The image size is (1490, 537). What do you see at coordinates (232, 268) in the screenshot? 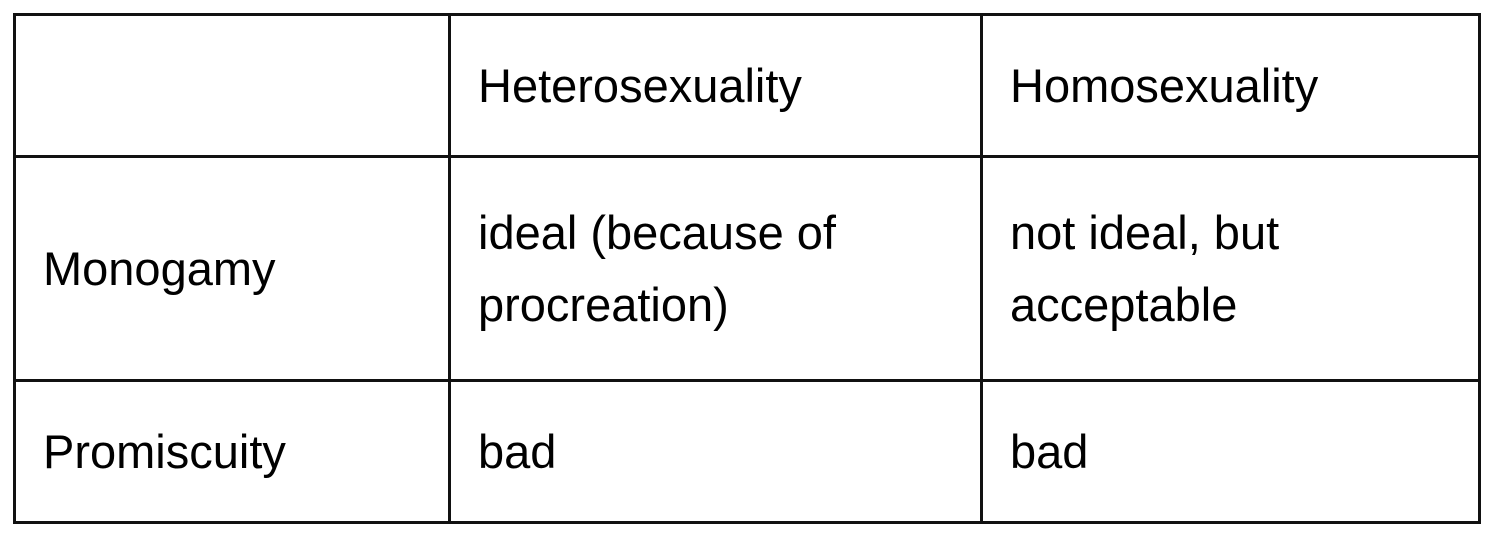
I see `row-header: Monogamy` at bounding box center [232, 268].